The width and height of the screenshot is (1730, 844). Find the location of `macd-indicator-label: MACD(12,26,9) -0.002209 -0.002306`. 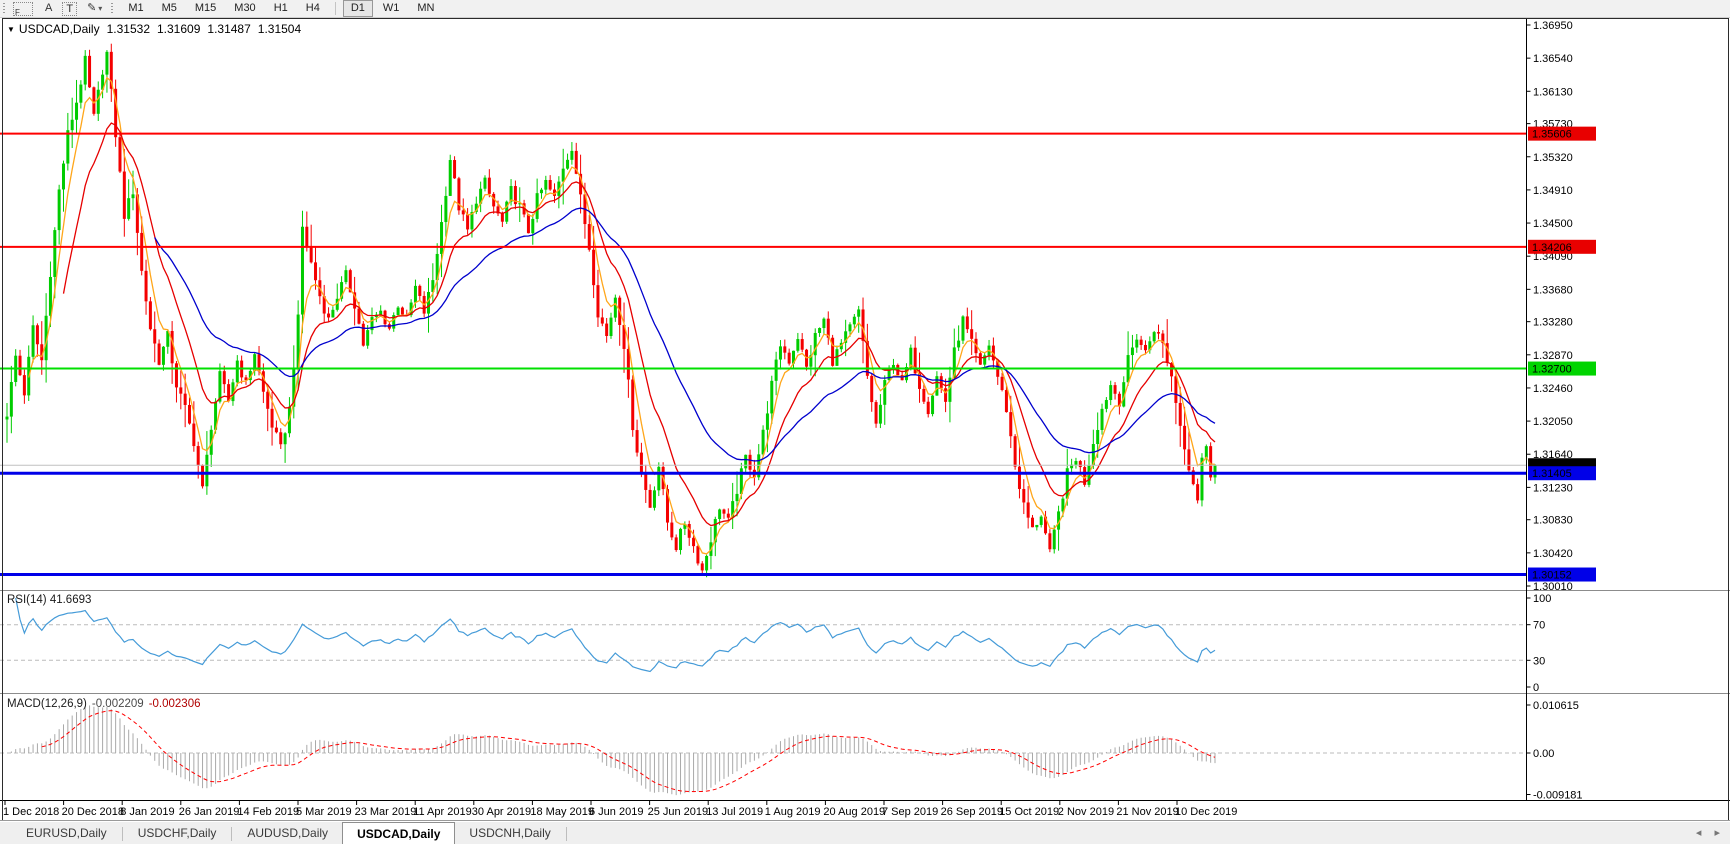

macd-indicator-label: MACD(12,26,9) -0.002209 -0.002306 is located at coordinates (103, 704).